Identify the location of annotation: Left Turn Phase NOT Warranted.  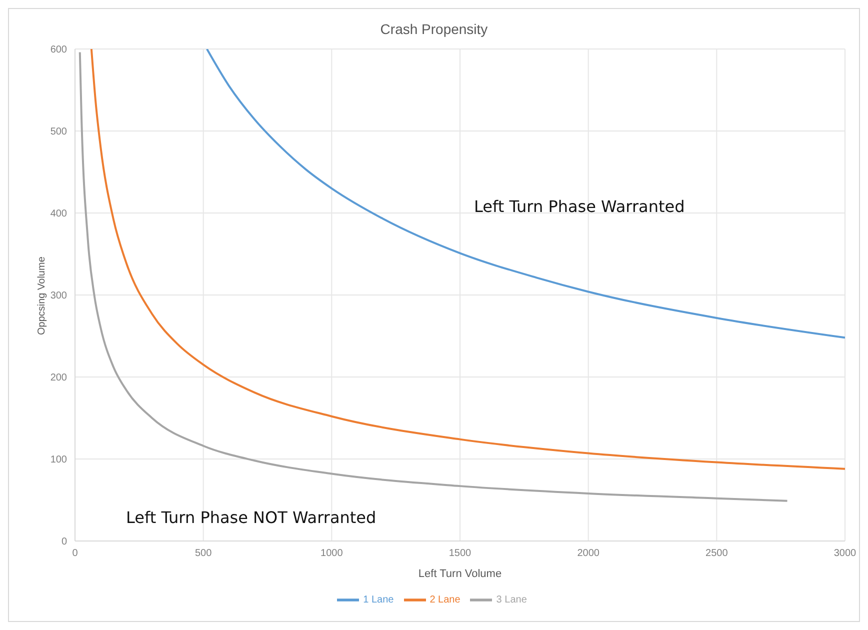
(251, 517).